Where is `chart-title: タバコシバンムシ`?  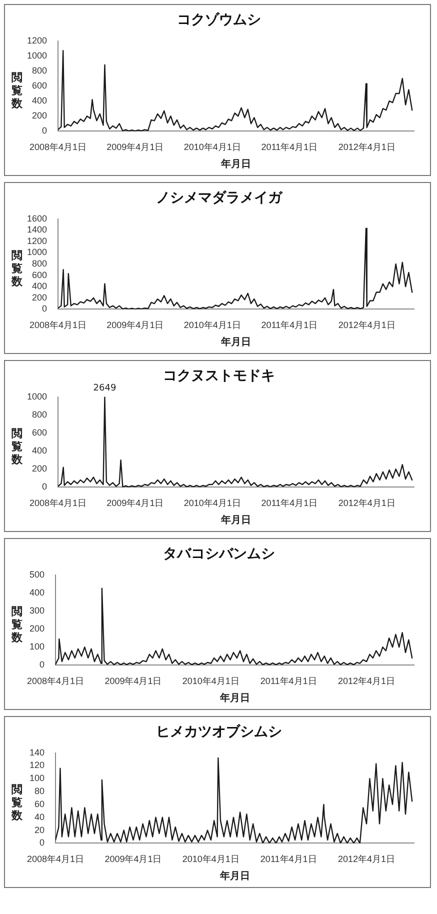 chart-title: タバコシバンムシ is located at coordinates (219, 554).